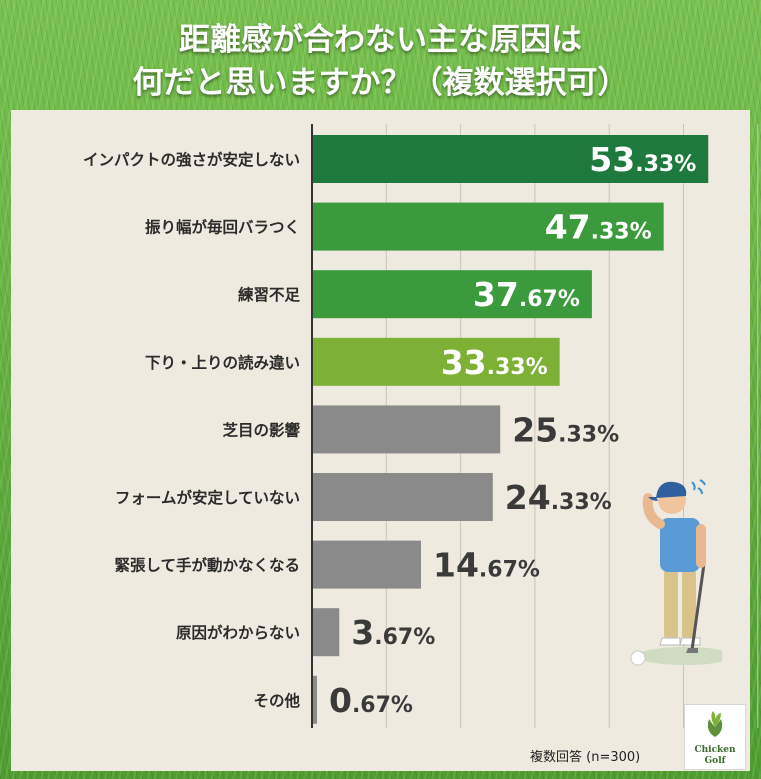 The height and width of the screenshot is (779, 761). I want to click on value-label-4-decimal: .33%, so click(517, 367).